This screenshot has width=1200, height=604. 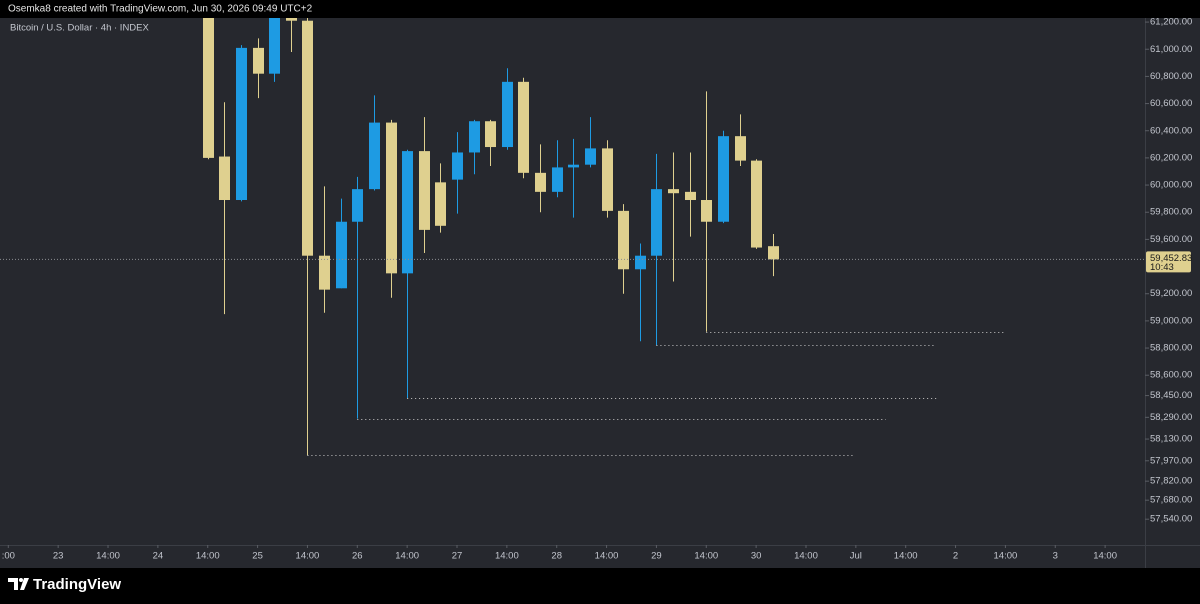 What do you see at coordinates (21, 580) in the screenshot?
I see `logo-dot` at bounding box center [21, 580].